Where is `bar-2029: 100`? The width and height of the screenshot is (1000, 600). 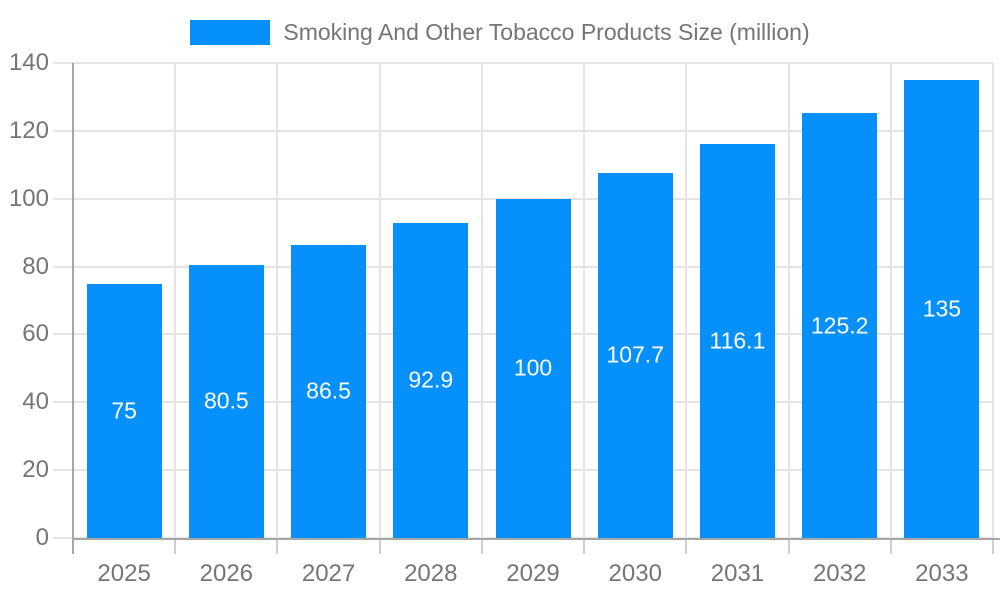 bar-2029: 100 is located at coordinates (533, 368).